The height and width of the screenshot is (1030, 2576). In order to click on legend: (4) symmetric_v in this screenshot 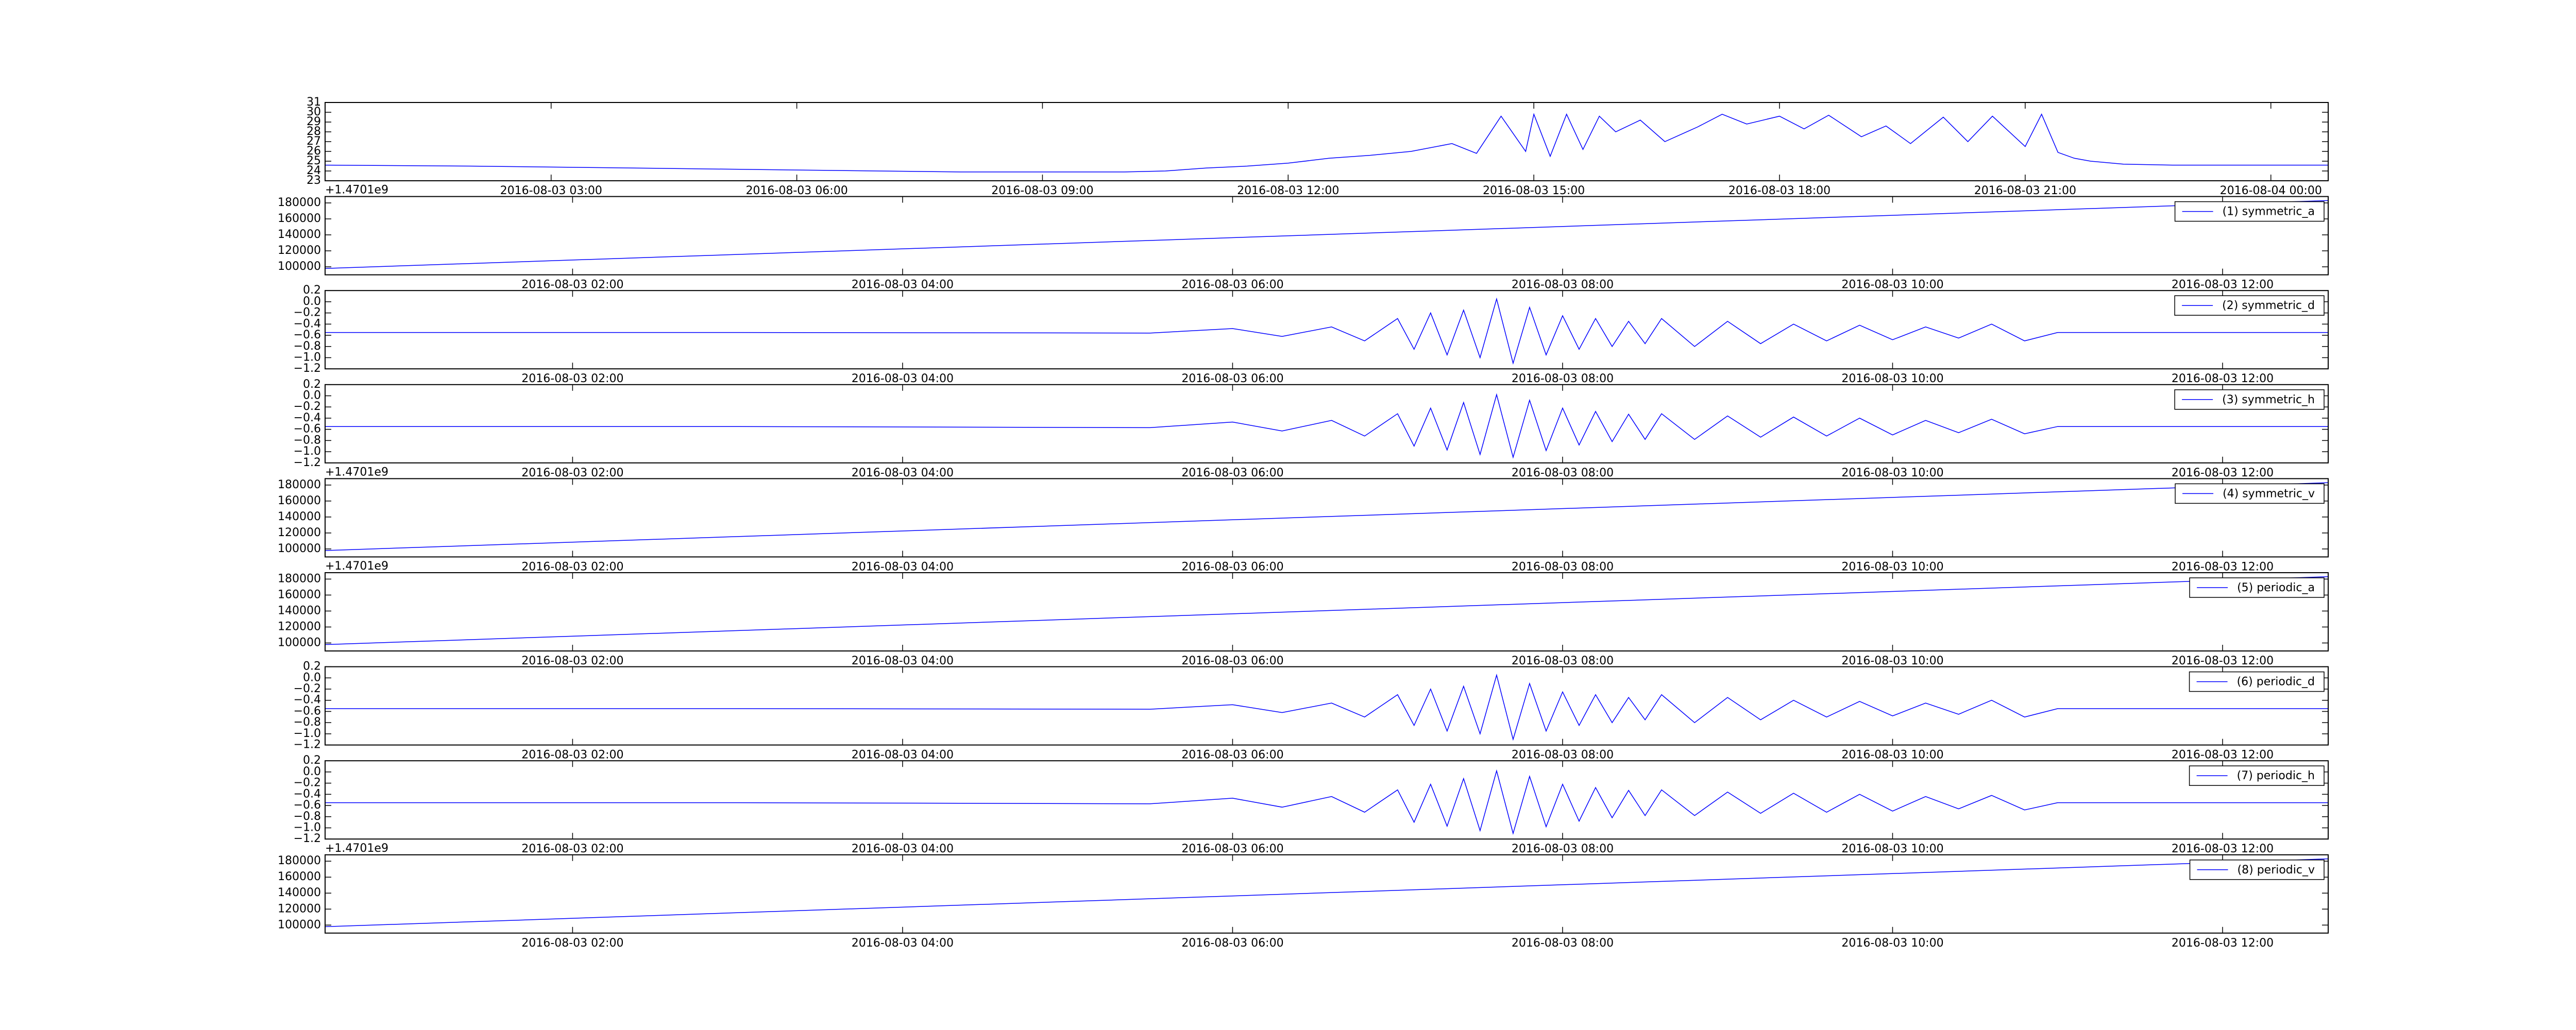, I will do `click(2250, 493)`.